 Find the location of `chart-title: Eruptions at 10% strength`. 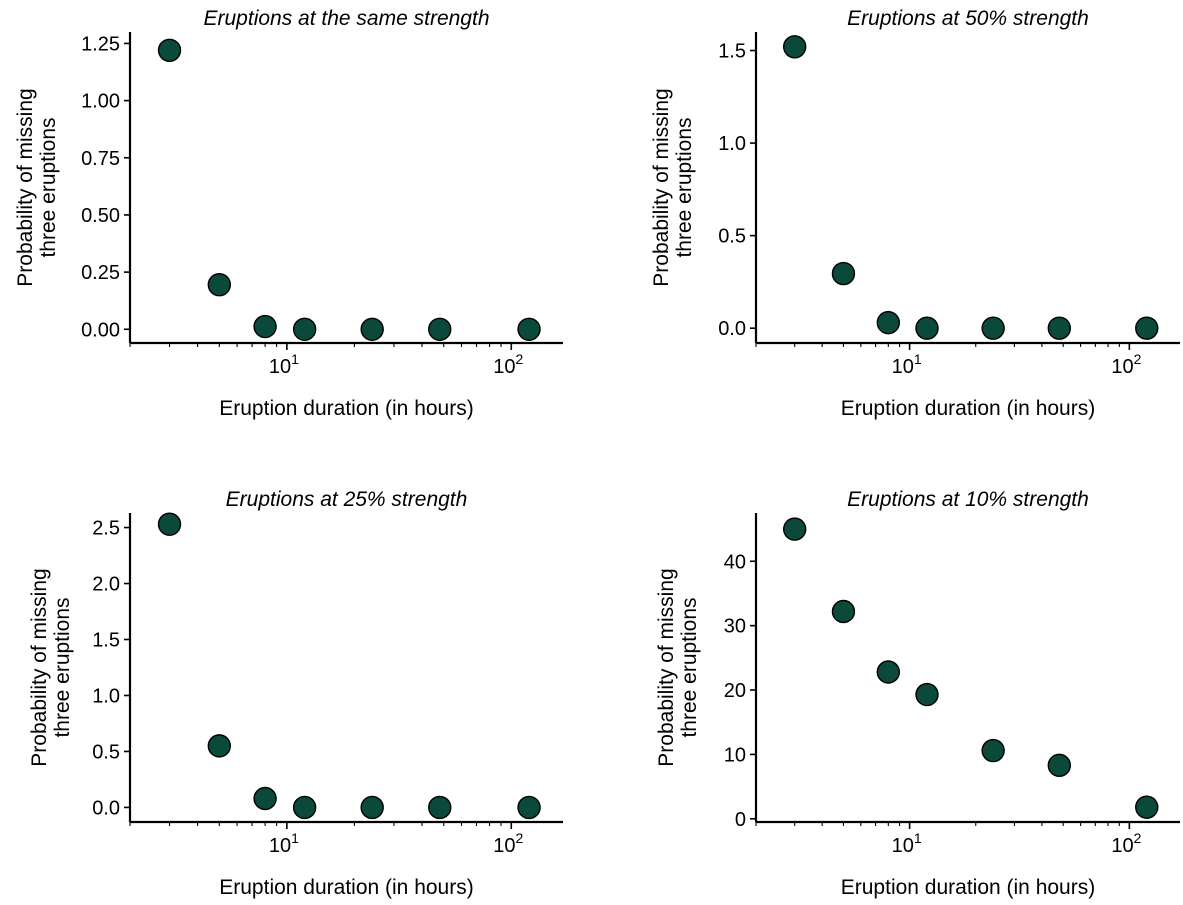

chart-title: Eruptions at 10% strength is located at coordinates (968, 499).